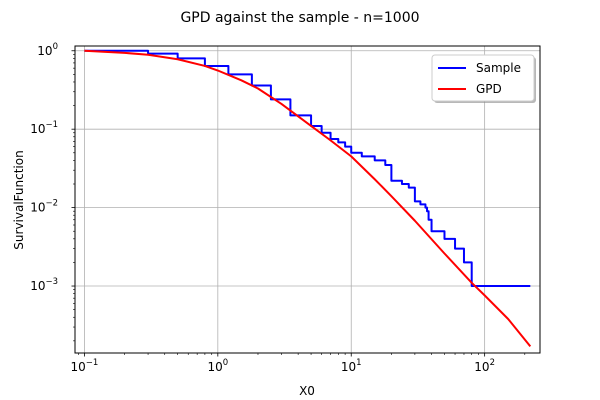 The width and height of the screenshot is (600, 400). What do you see at coordinates (217, 366) in the screenshot?
I see `x-tick-label-1: 10⁰` at bounding box center [217, 366].